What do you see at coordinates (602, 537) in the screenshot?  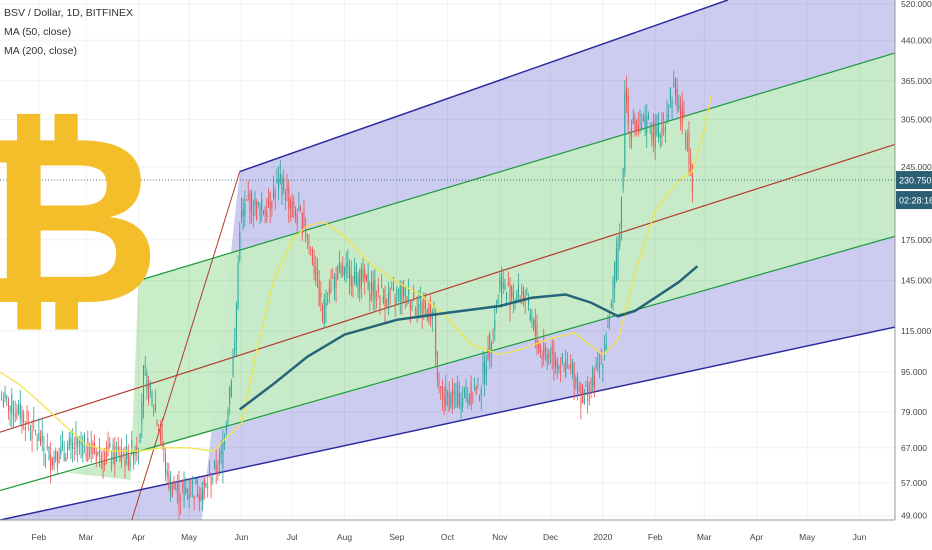 I see `time-tick-label: 2020` at bounding box center [602, 537].